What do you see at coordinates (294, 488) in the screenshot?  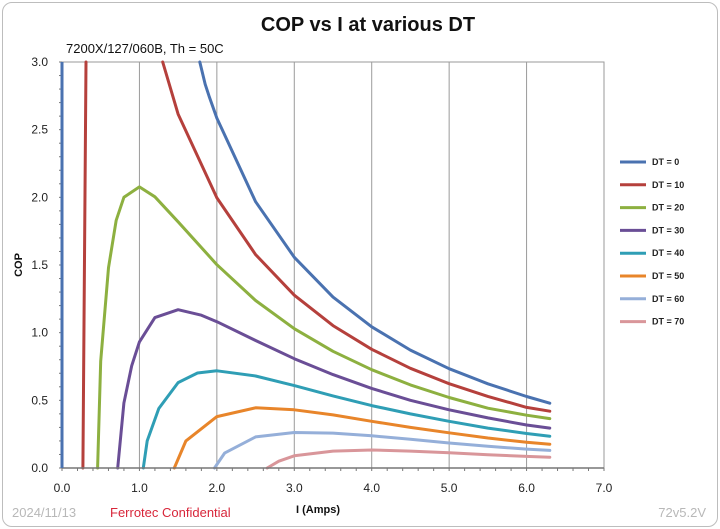 I see `x-tick-label: 3.0` at bounding box center [294, 488].